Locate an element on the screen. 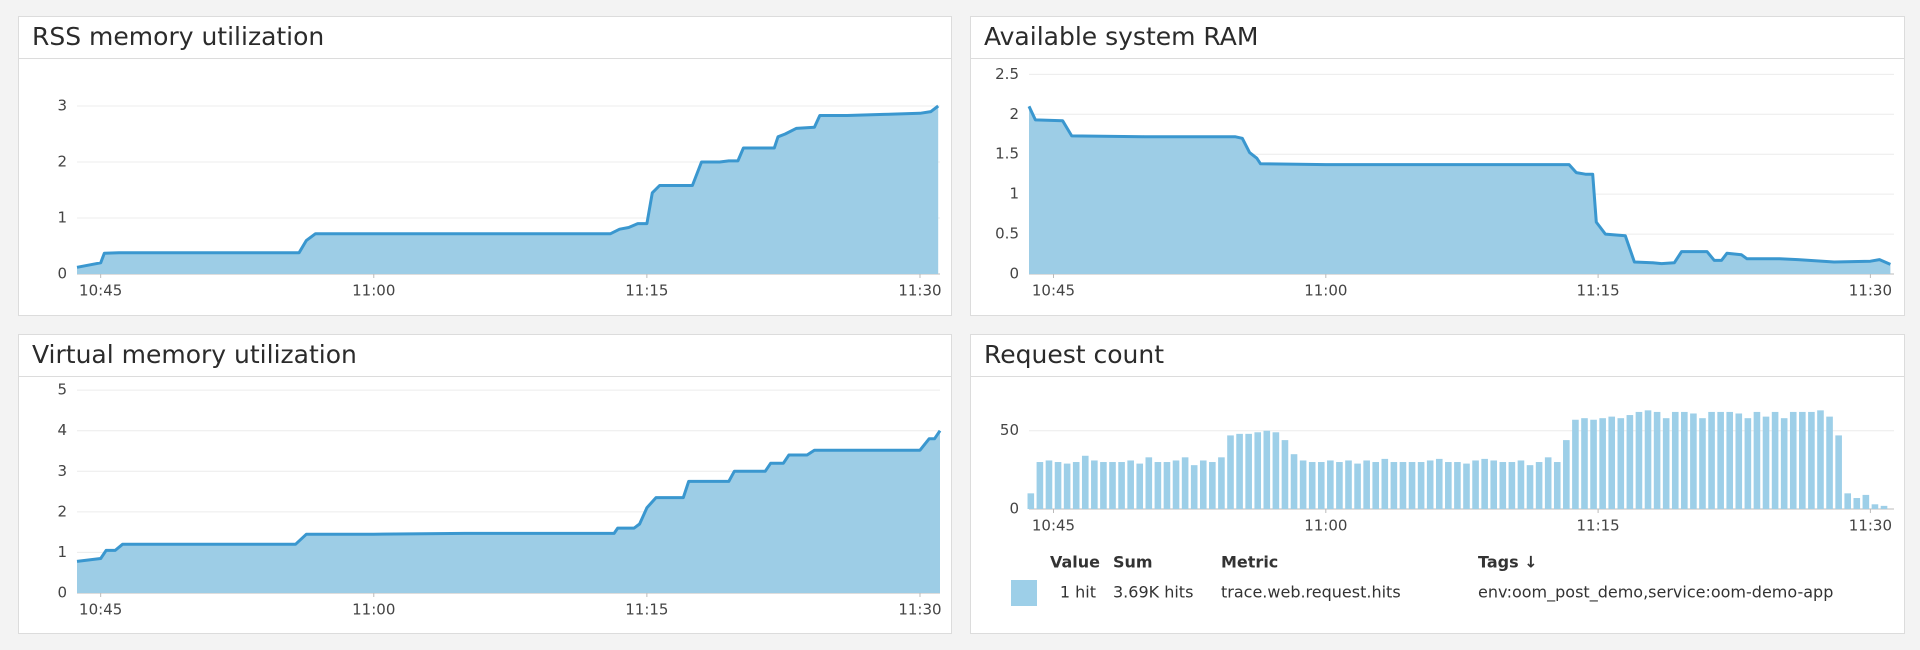  table-cell: env:oom_post_demo,service:oom-demo-app is located at coordinates (1655, 593).